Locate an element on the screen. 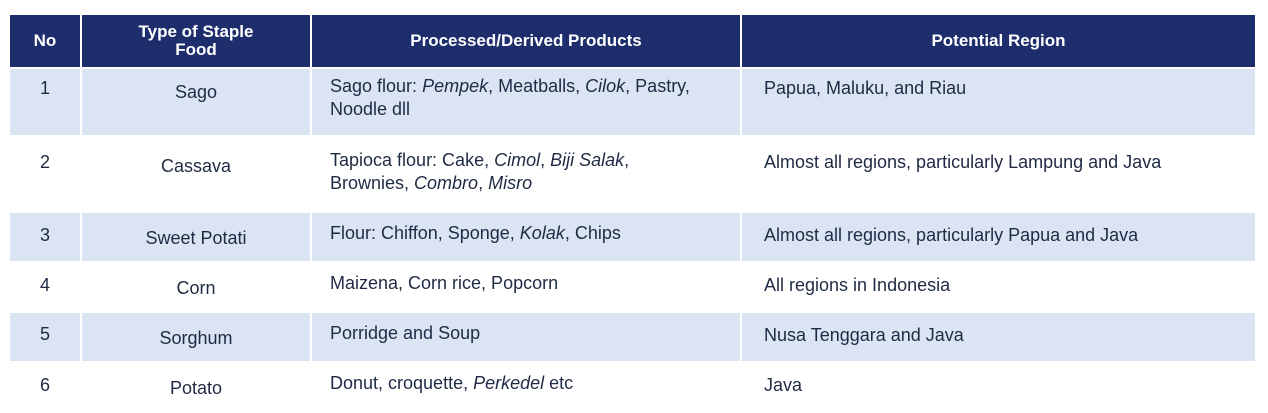 This screenshot has height=413, width=1268. product-italic: Perkedel is located at coordinates (509, 383).